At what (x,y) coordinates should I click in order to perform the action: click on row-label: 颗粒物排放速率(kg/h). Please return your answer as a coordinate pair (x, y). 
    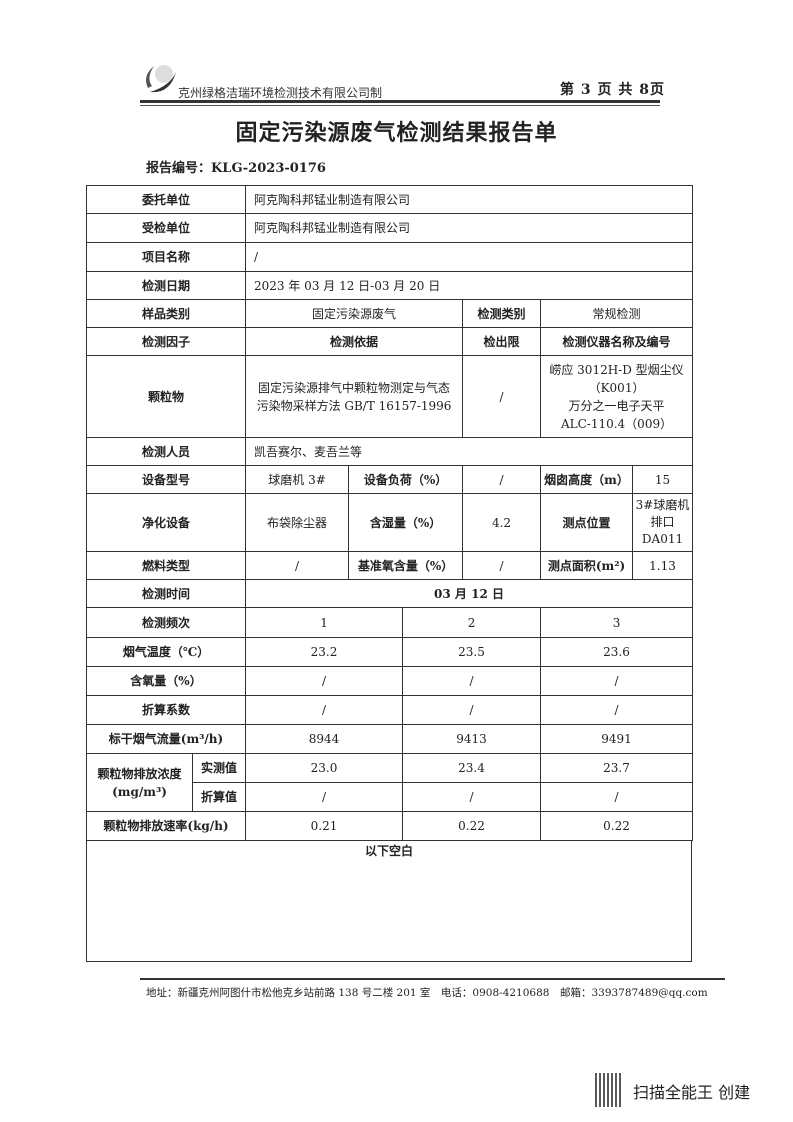
    Looking at the image, I should click on (166, 826).